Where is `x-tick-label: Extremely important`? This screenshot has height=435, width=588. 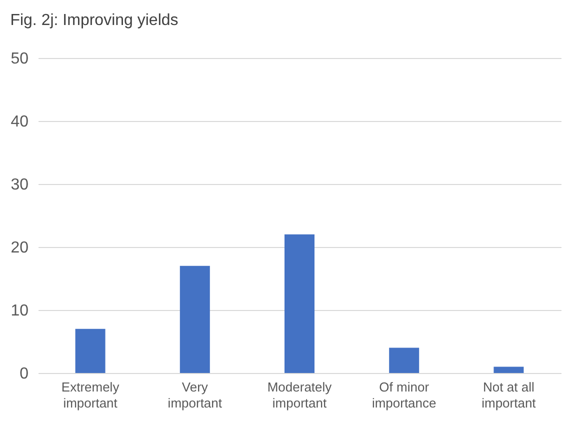
x-tick-label: Extremely important is located at coordinates (90, 395).